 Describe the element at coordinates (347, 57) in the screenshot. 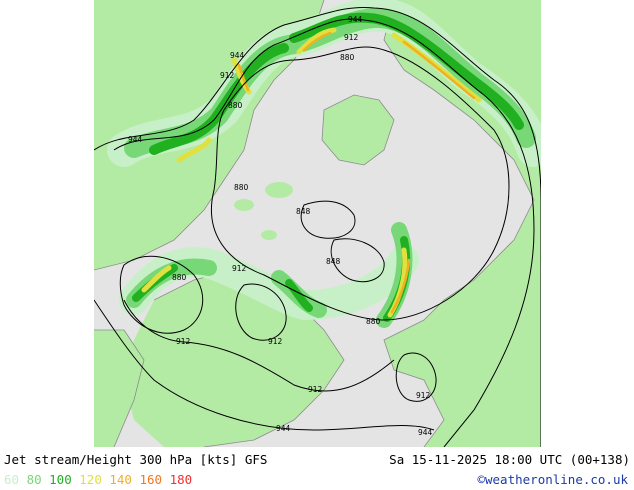

I see `label-880-top: 880` at that location.